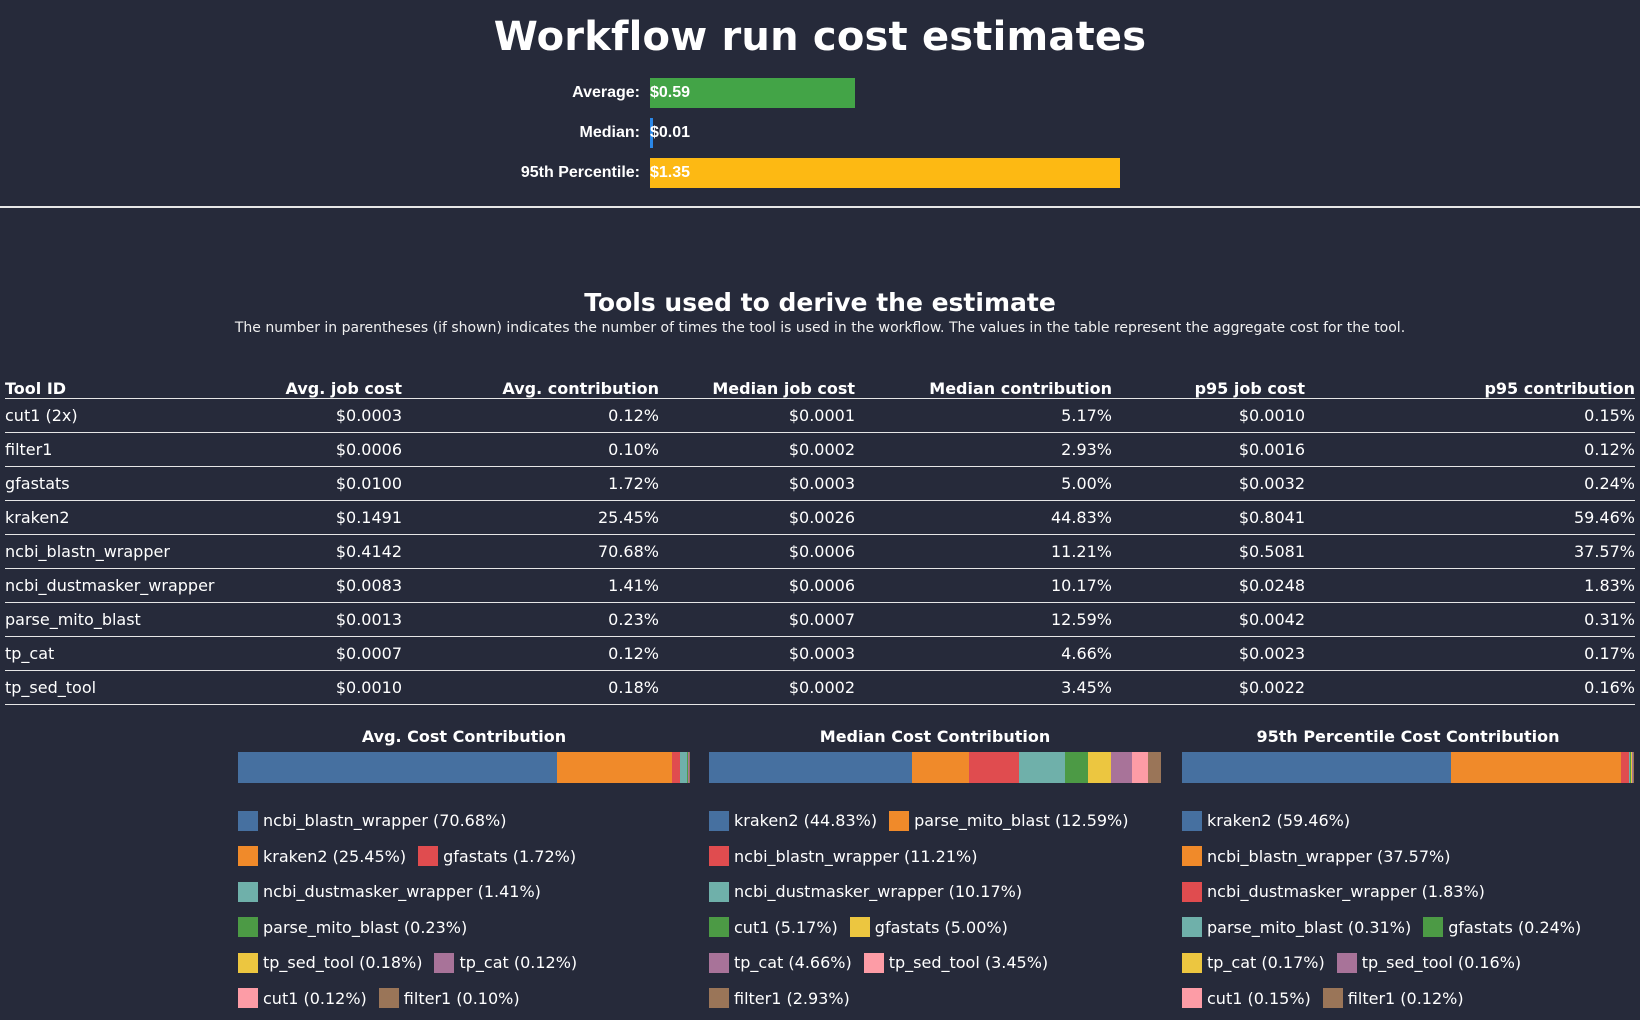 The image size is (1640, 1020). I want to click on table-cell: $0.0006, so click(308, 449).